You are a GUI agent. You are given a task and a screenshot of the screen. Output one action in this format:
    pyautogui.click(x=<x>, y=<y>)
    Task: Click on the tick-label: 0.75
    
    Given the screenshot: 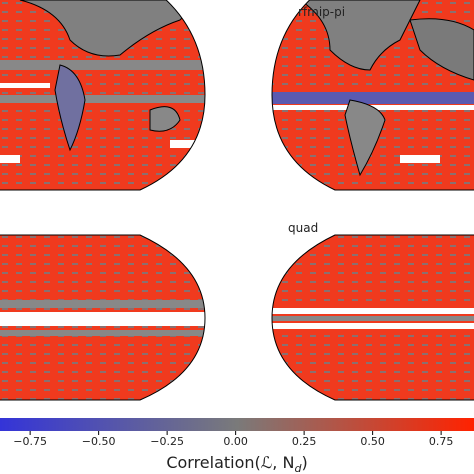 What is the action you would take?
    pyautogui.click(x=441, y=441)
    